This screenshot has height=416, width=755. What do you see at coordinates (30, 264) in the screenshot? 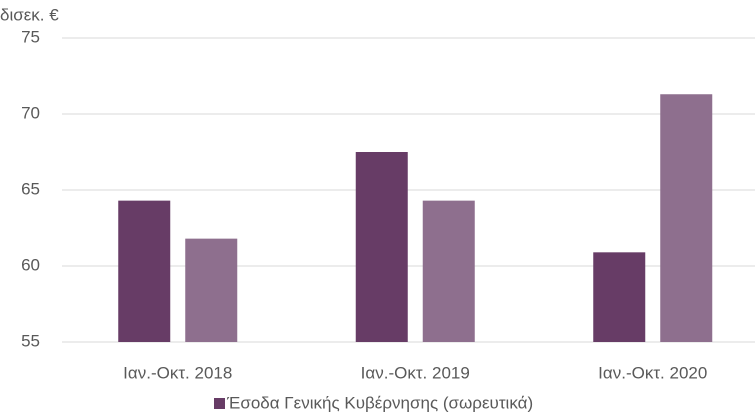
I see `y-tick-label: 60` at bounding box center [30, 264].